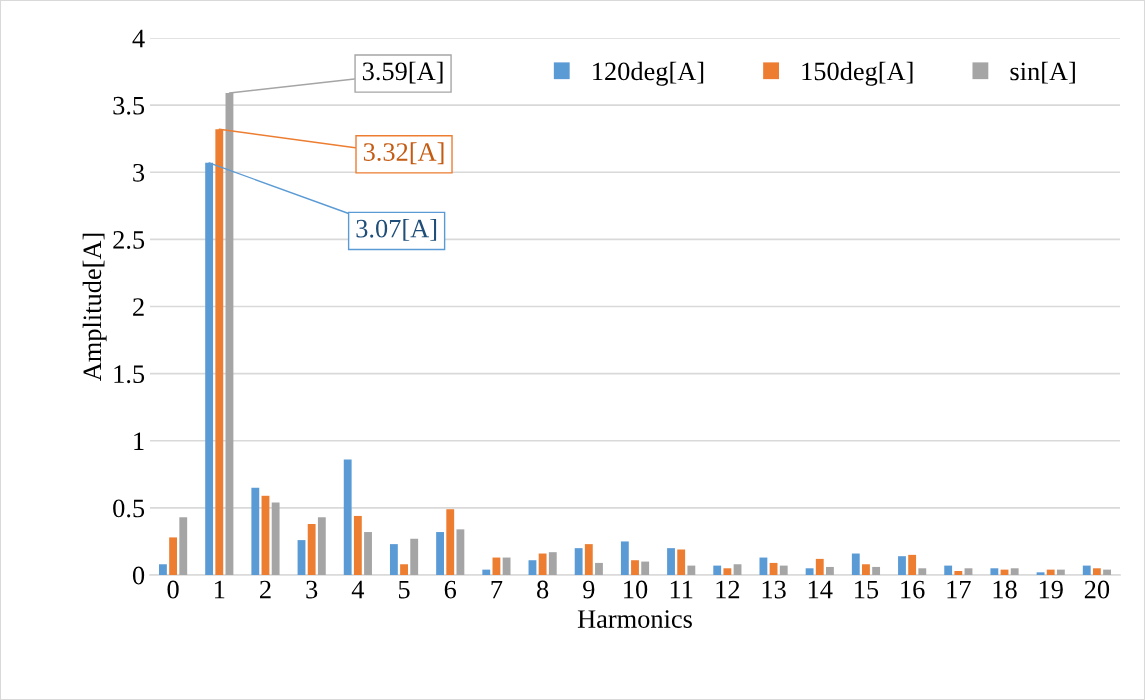  I want to click on legend-label: 150deg[A], so click(857, 73).